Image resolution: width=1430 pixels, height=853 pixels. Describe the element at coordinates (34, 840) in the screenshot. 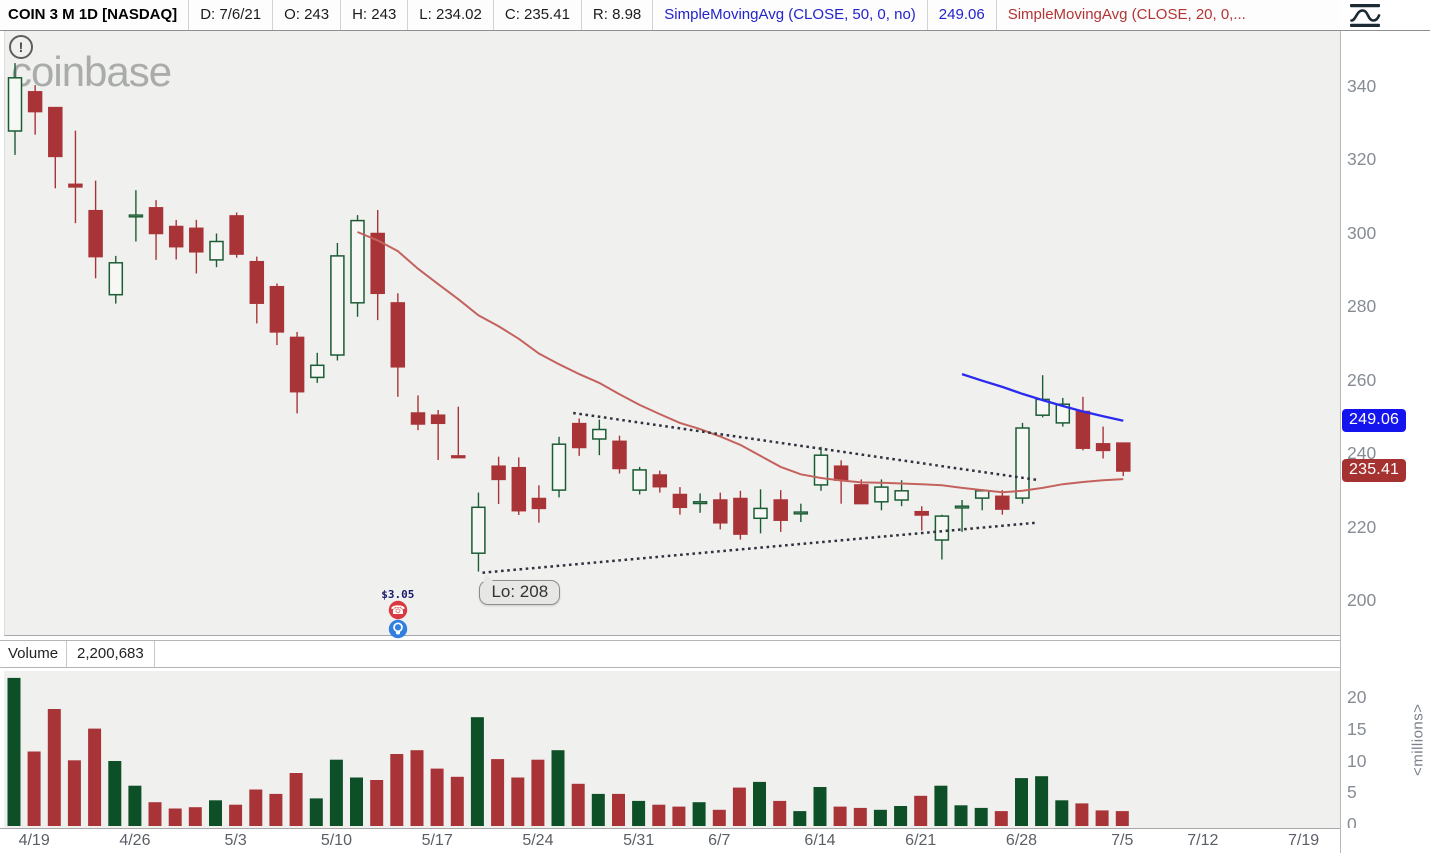

I see `date-tick-4-19: 4/19` at that location.